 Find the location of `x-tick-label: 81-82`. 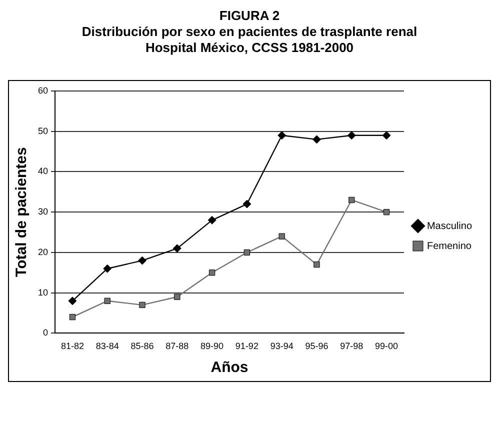

x-tick-label: 81-82 is located at coordinates (72, 346).